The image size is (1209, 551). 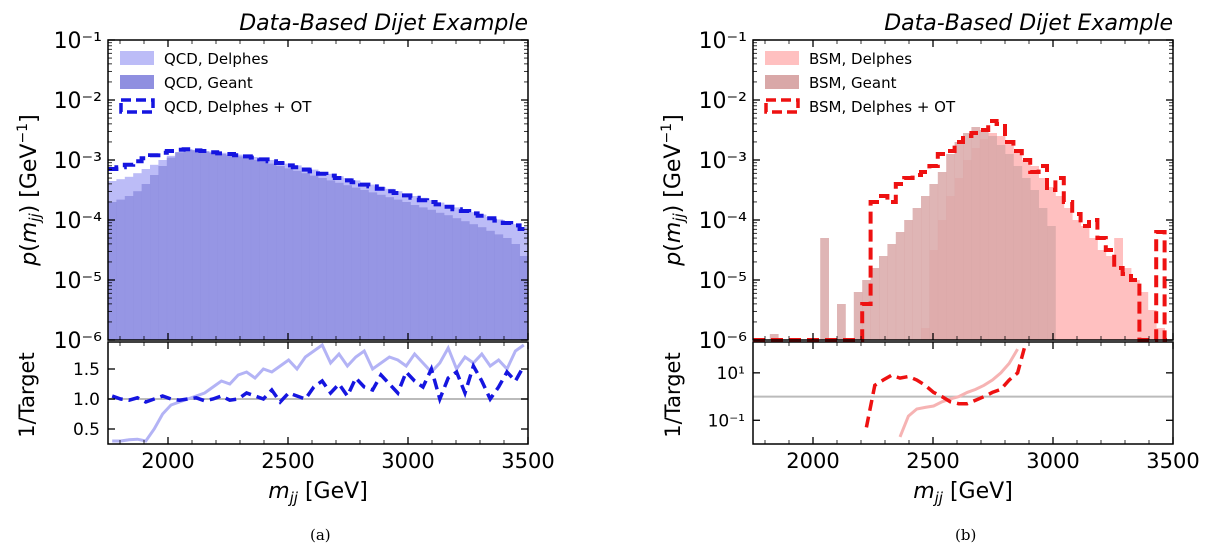 What do you see at coordinates (726, 421) in the screenshot?
I see `ratio-y-tick-label: 10⁻¹` at bounding box center [726, 421].